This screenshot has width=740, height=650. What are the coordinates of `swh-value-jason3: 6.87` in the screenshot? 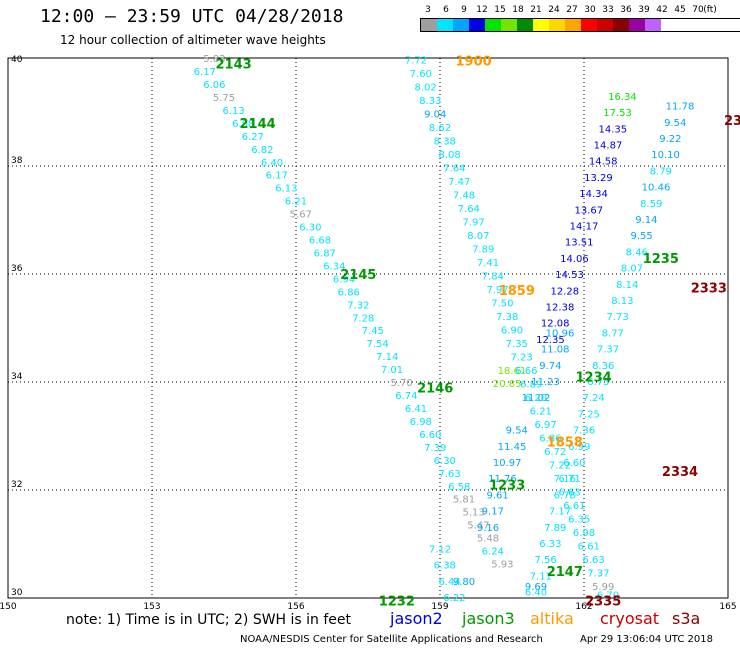 It's located at (325, 253).